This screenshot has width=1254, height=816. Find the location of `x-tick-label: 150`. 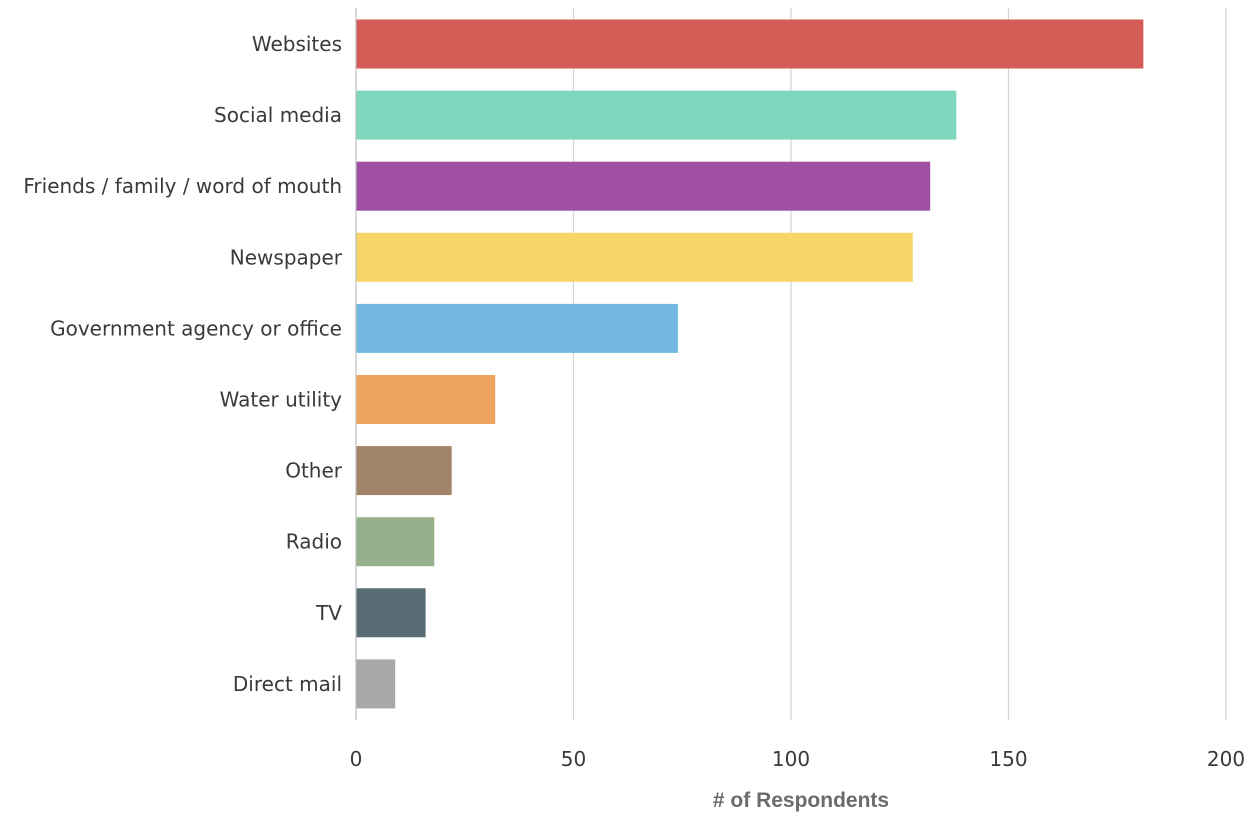

x-tick-label: 150 is located at coordinates (1008, 759).